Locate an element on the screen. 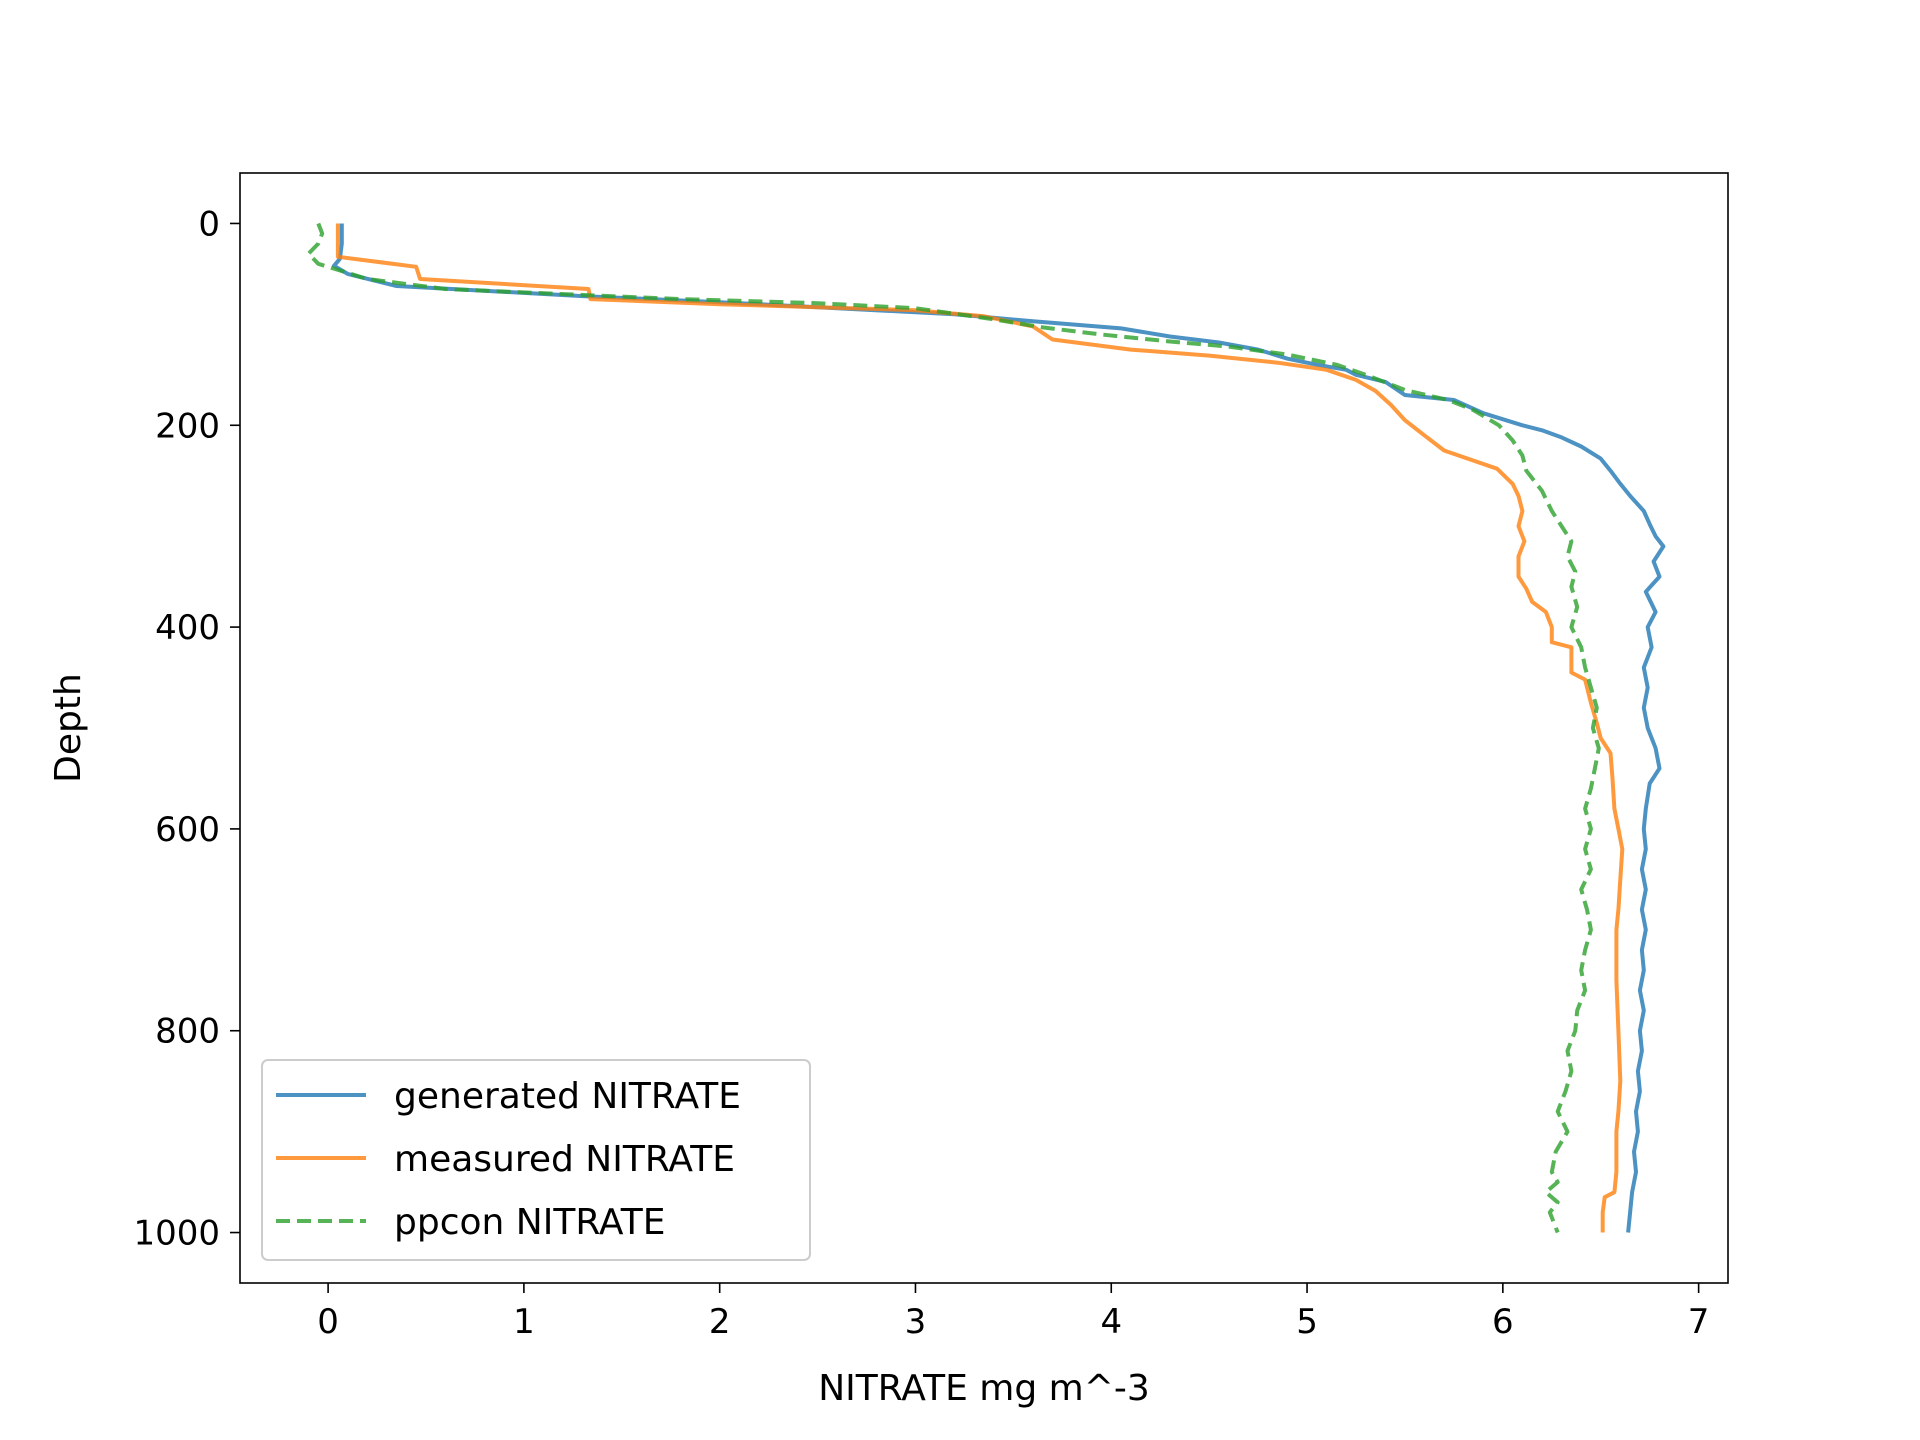 The height and width of the screenshot is (1440, 1920). y-tick-label: 0 is located at coordinates (209, 224).